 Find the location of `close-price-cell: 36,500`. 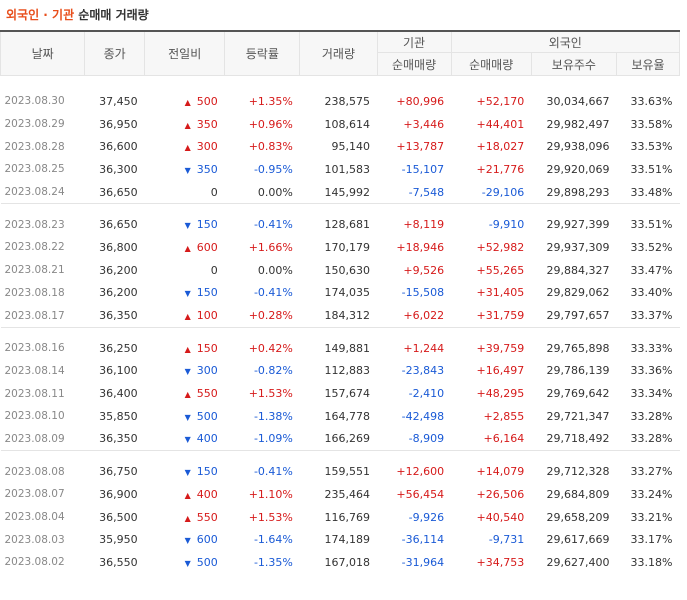

close-price-cell: 36,500 is located at coordinates (118, 517).